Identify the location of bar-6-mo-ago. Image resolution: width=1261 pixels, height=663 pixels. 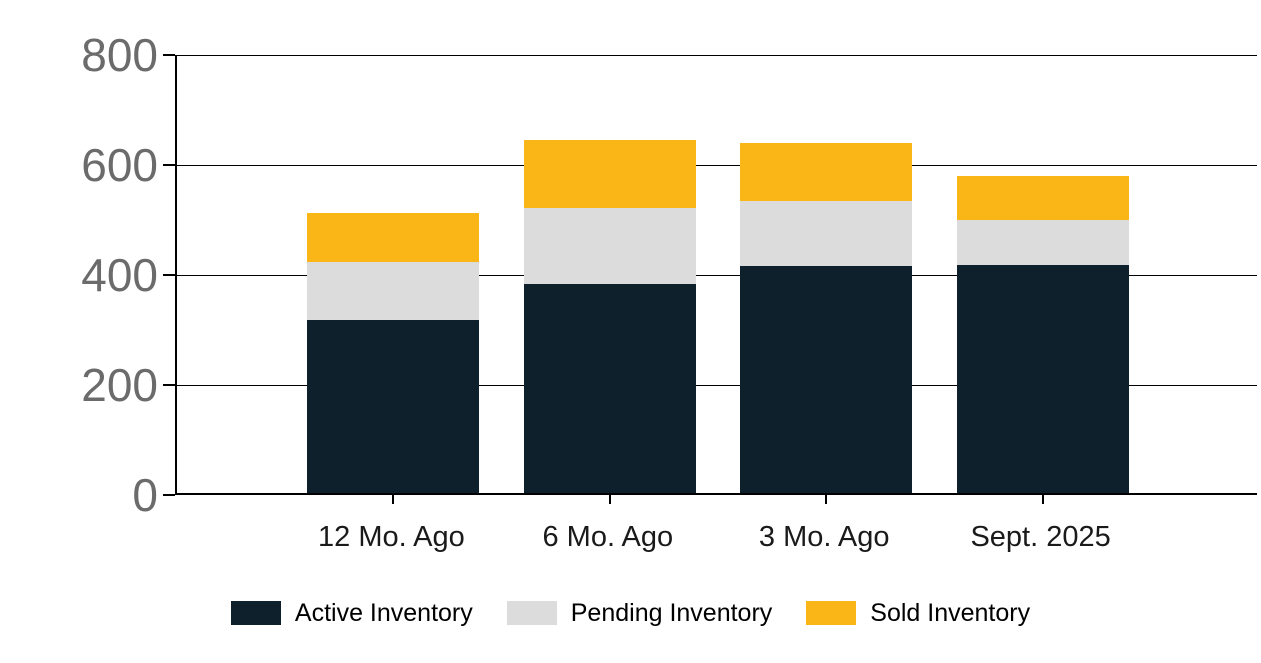
(609, 274).